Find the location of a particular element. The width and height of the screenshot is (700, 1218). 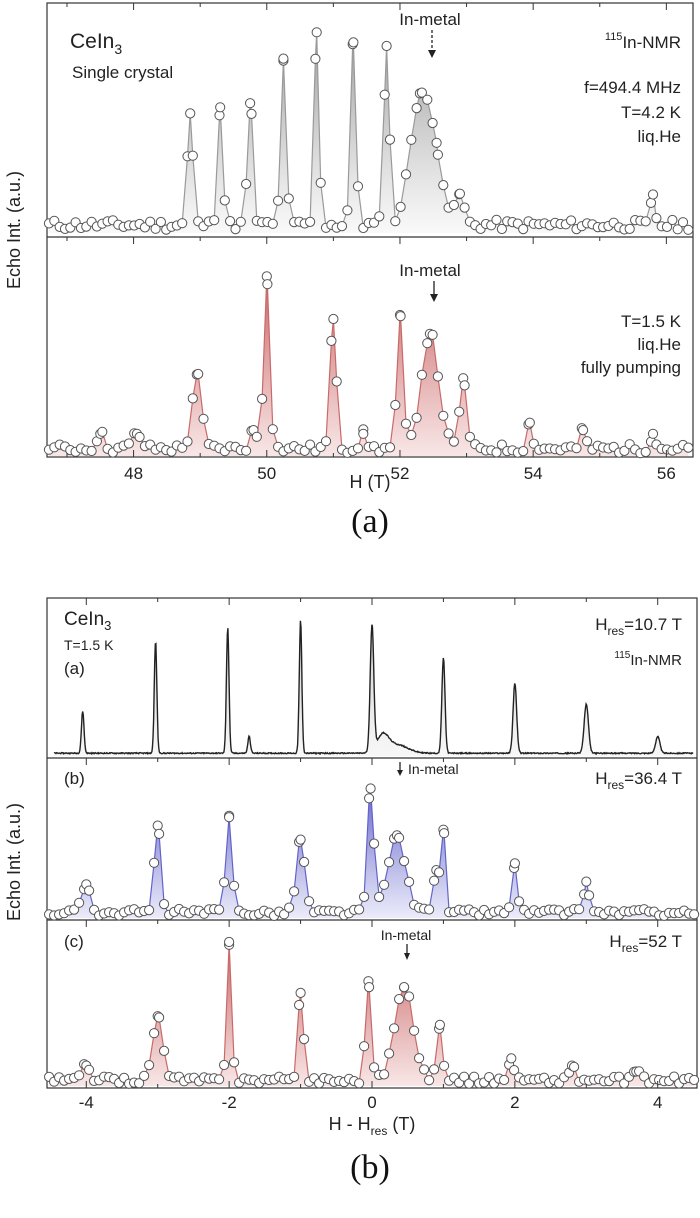

field-label-b-a: Hres=10.7 T is located at coordinates (638, 626).